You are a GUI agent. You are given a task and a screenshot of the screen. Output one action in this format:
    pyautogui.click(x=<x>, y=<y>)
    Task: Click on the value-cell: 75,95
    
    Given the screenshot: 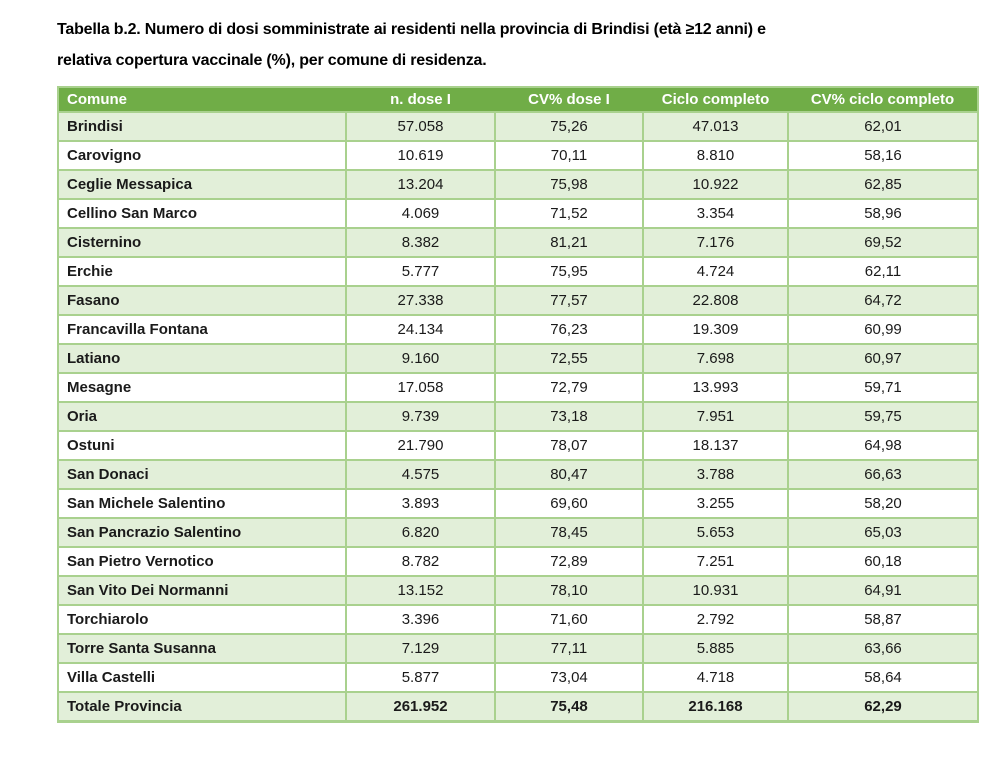 What is the action you would take?
    pyautogui.click(x=569, y=271)
    